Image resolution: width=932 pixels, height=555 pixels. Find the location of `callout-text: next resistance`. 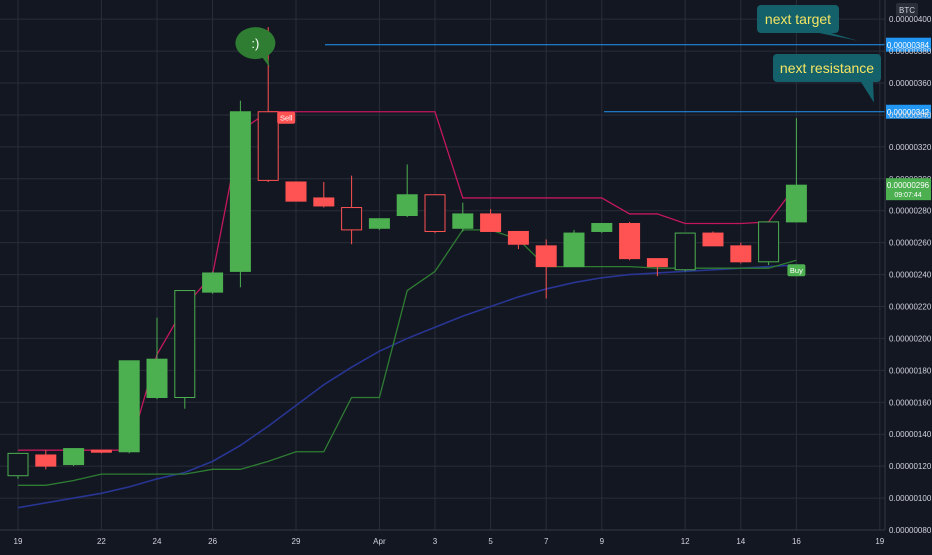

callout-text: next resistance is located at coordinates (827, 68).